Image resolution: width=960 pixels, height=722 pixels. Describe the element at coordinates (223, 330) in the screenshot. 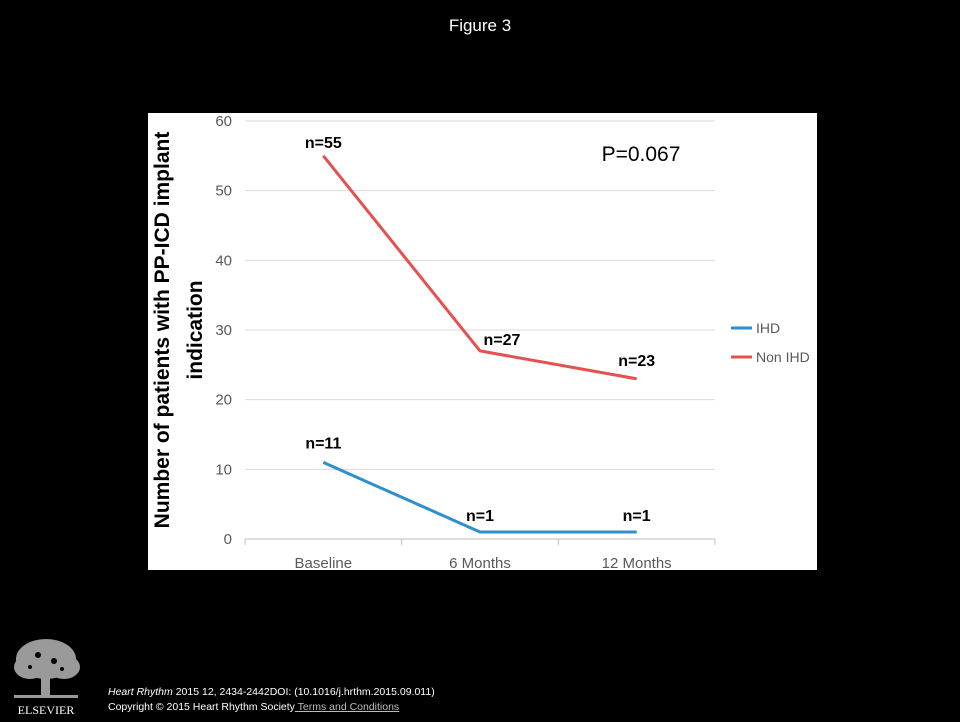

I see `y-tick-label: 30` at that location.